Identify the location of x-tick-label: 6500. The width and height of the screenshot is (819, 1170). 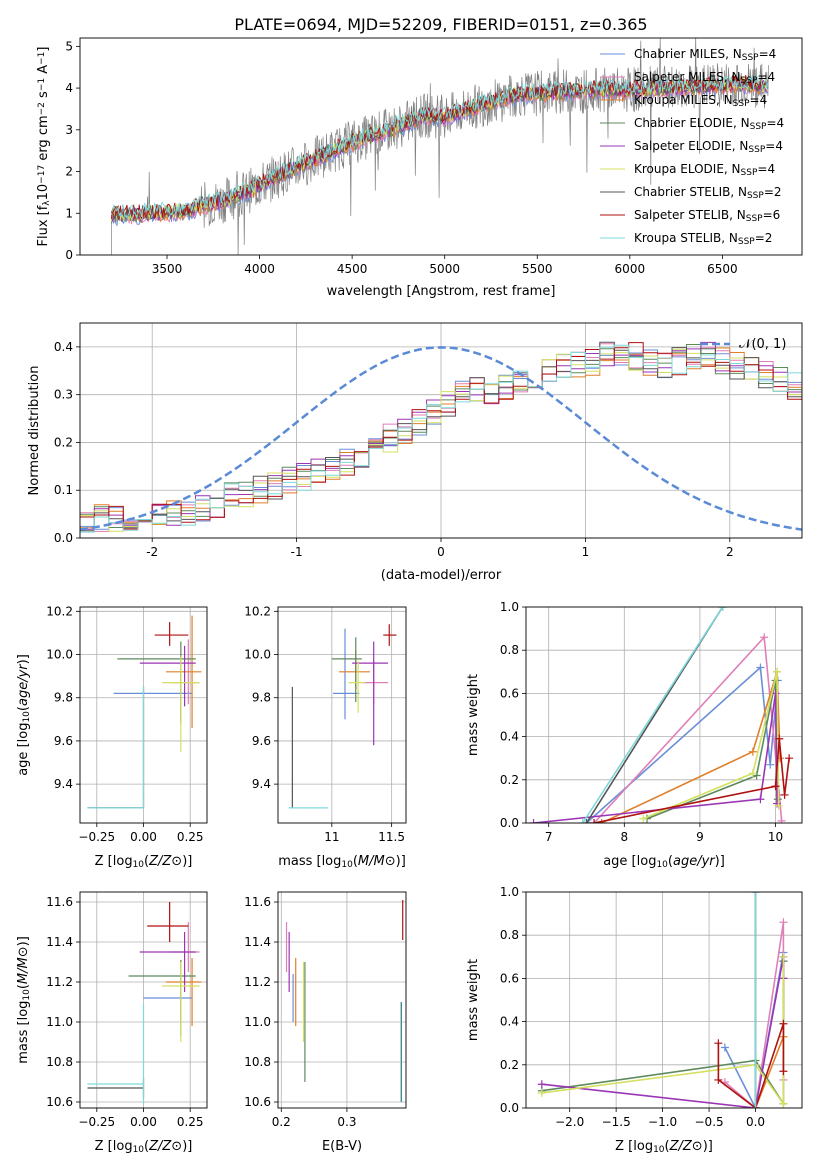
(722, 269).